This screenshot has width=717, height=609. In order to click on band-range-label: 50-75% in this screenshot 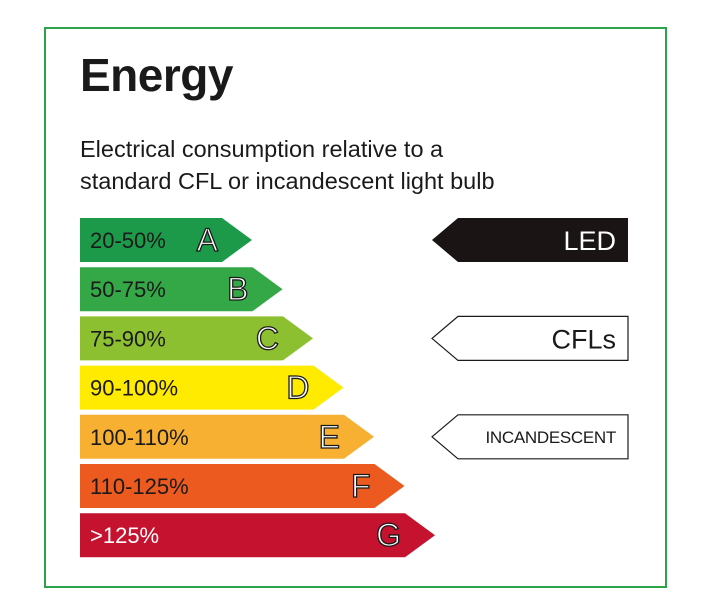, I will do `click(128, 289)`.